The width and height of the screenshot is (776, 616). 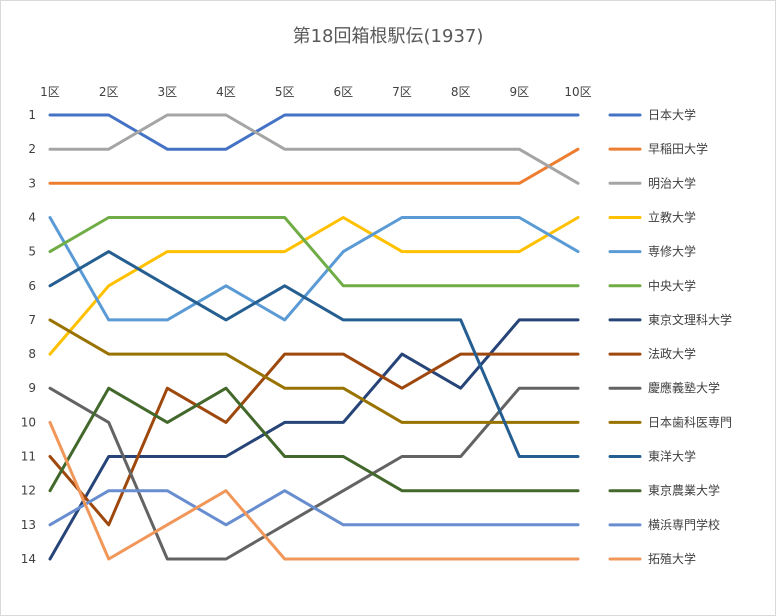 I want to click on y-tick-label: 9, so click(x=32, y=388).